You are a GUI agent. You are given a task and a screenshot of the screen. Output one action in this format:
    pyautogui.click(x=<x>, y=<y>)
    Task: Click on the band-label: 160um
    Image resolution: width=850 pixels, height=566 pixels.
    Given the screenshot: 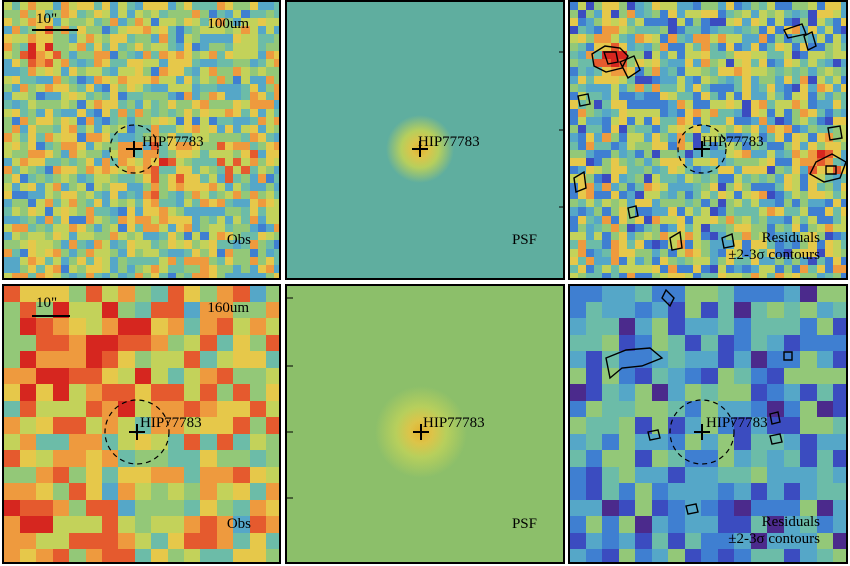 What is the action you would take?
    pyautogui.click(x=228, y=308)
    